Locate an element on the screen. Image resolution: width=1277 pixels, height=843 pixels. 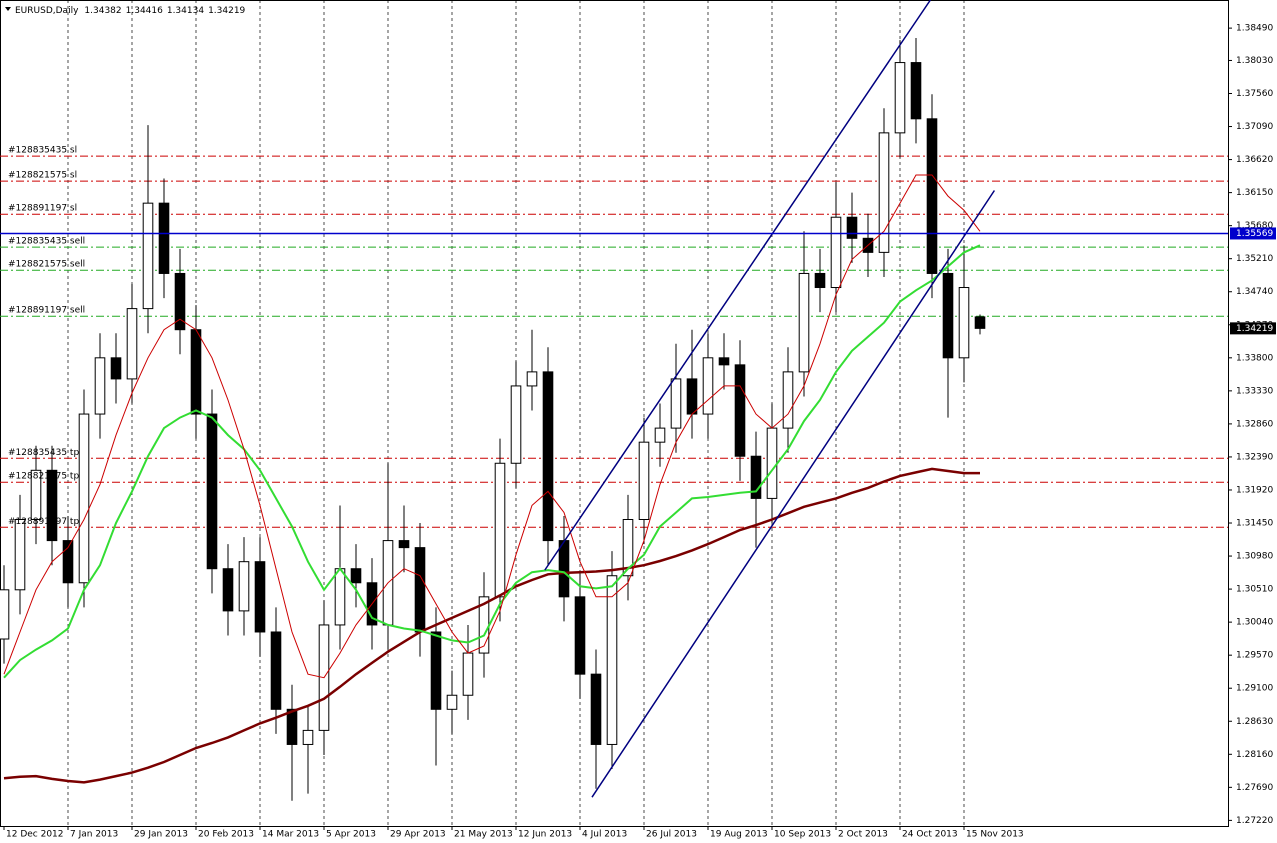
order-label: #128835435 sell is located at coordinates (46, 242).